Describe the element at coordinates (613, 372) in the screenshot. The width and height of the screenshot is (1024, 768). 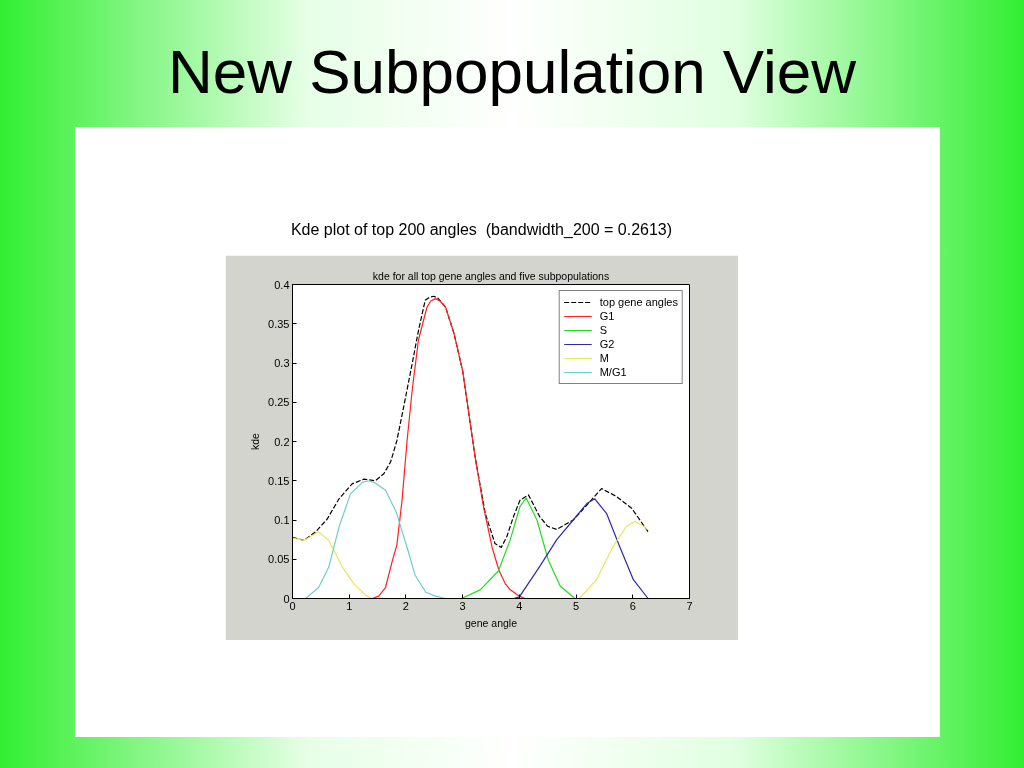
I see `legend-label: M/G1` at that location.